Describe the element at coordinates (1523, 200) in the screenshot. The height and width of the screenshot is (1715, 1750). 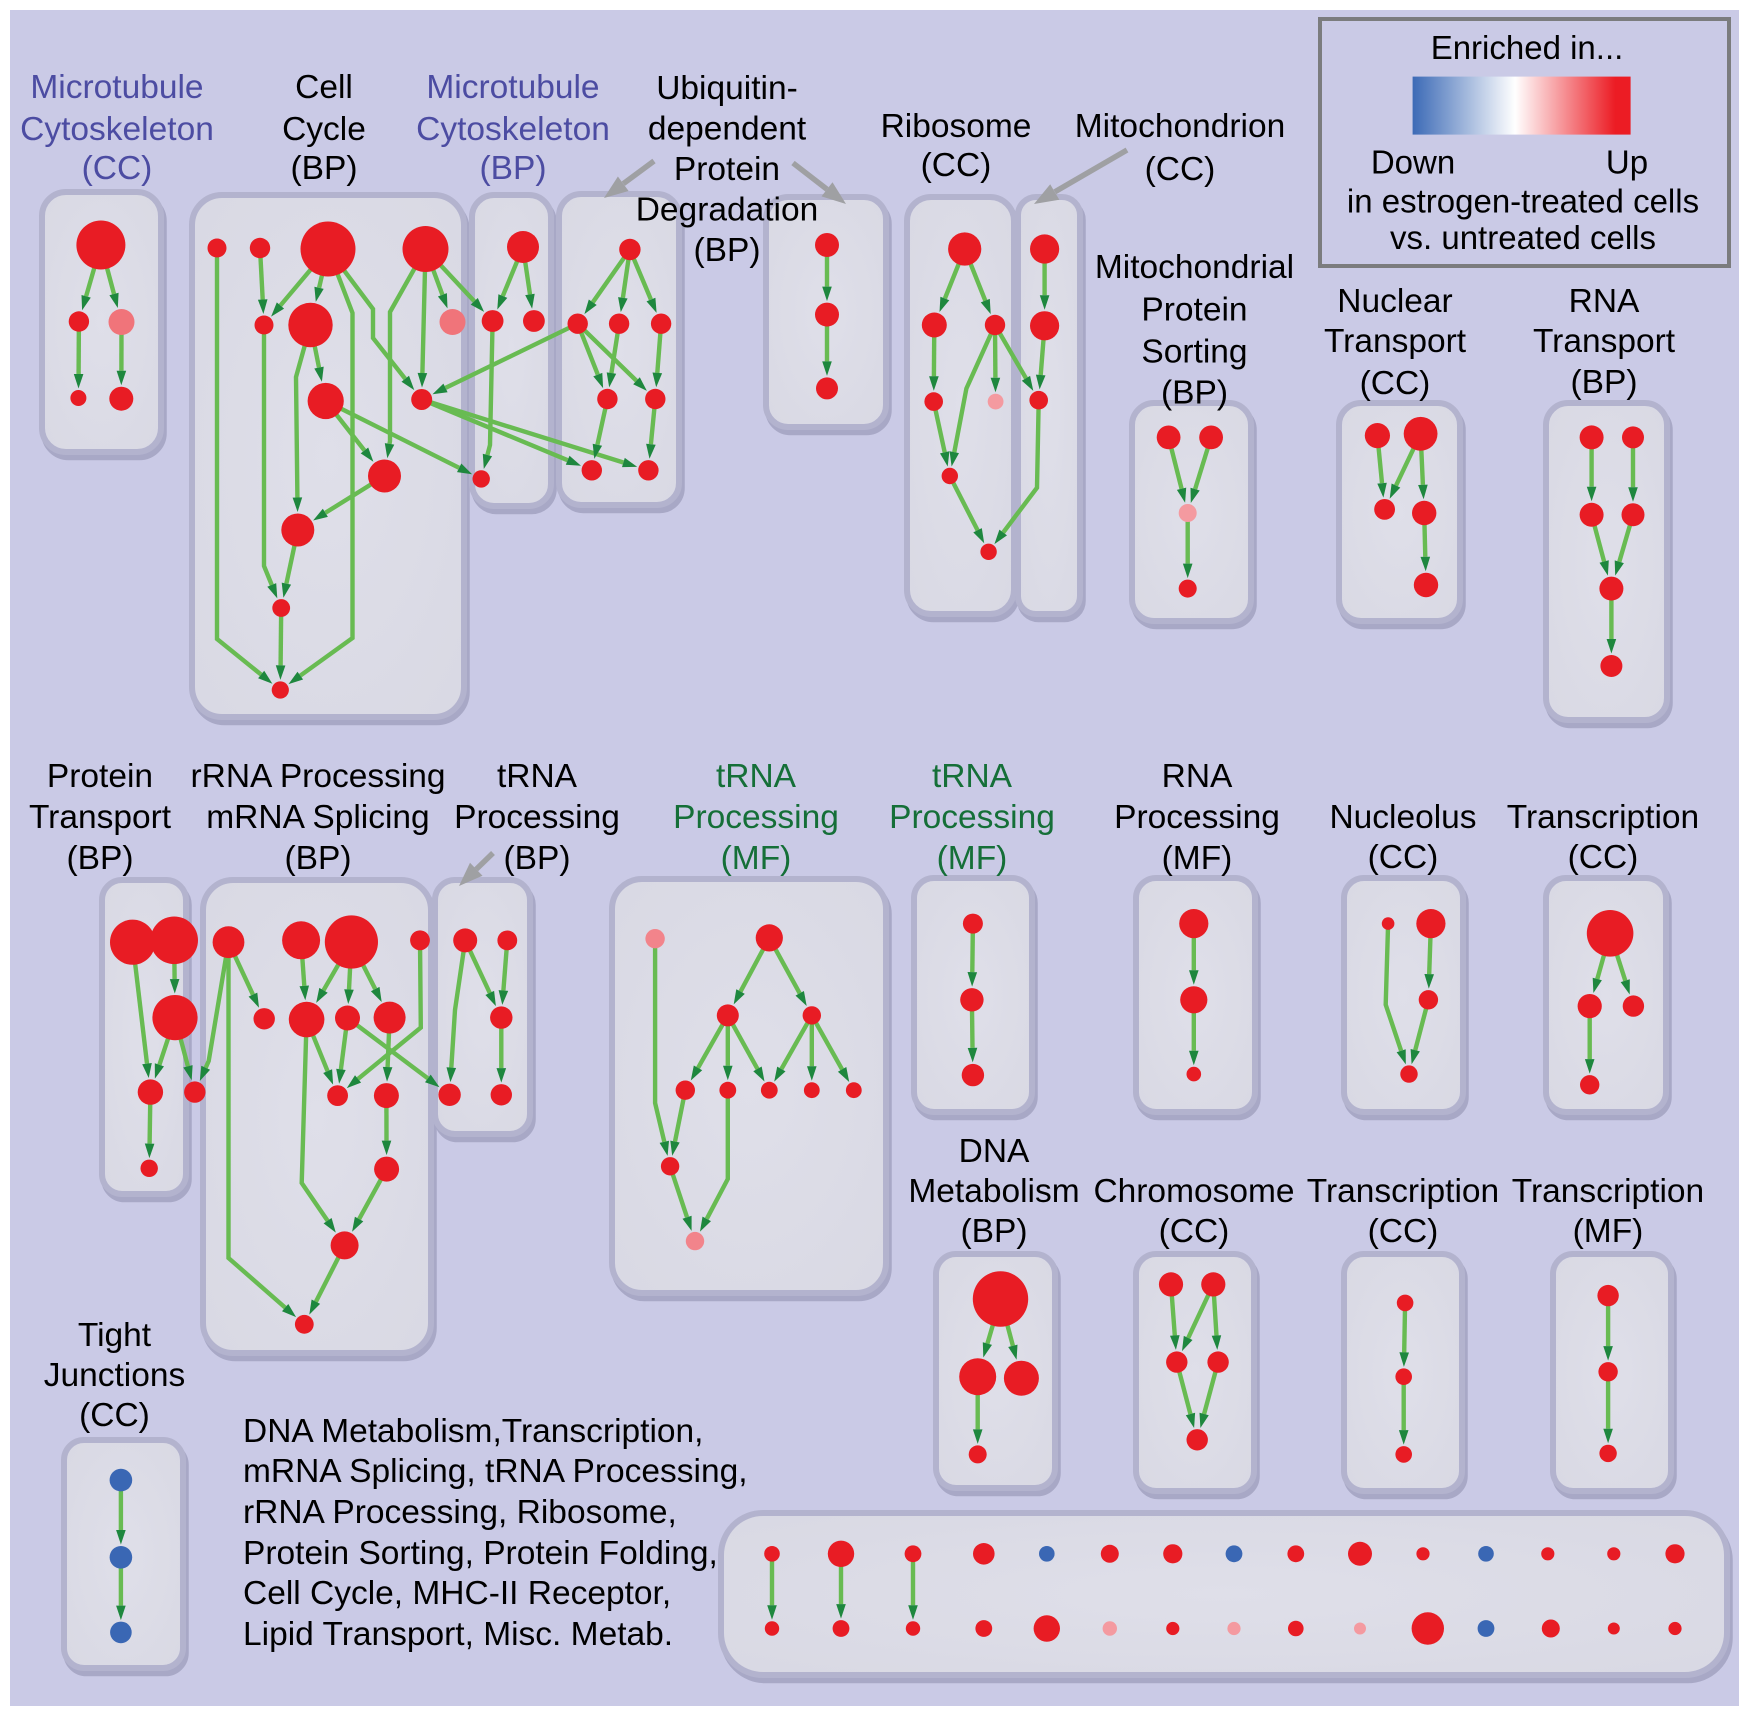
I see `svg-text: in estrogen-treated cells` at that location.